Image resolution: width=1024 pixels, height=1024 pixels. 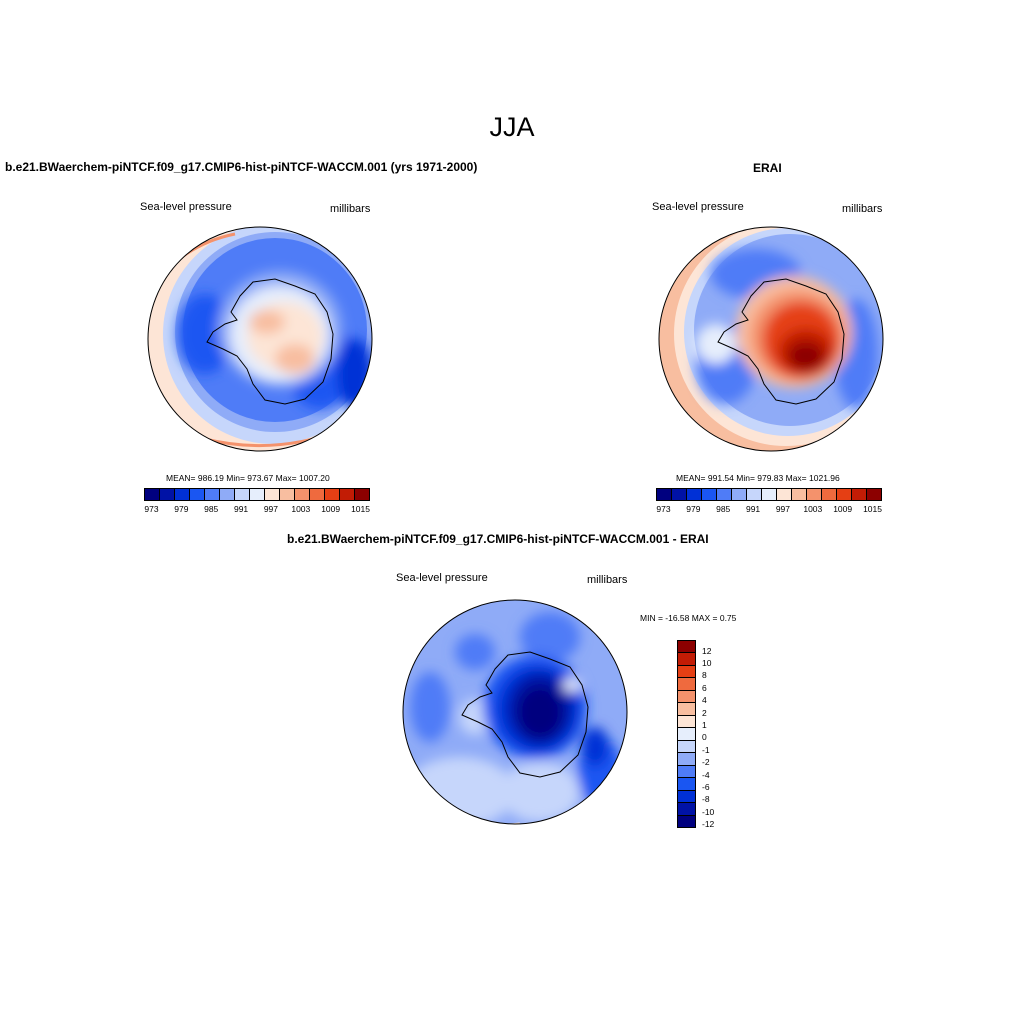 What do you see at coordinates (783, 509) in the screenshot?
I see `obs-colorbar-tick-label: 997` at bounding box center [783, 509].